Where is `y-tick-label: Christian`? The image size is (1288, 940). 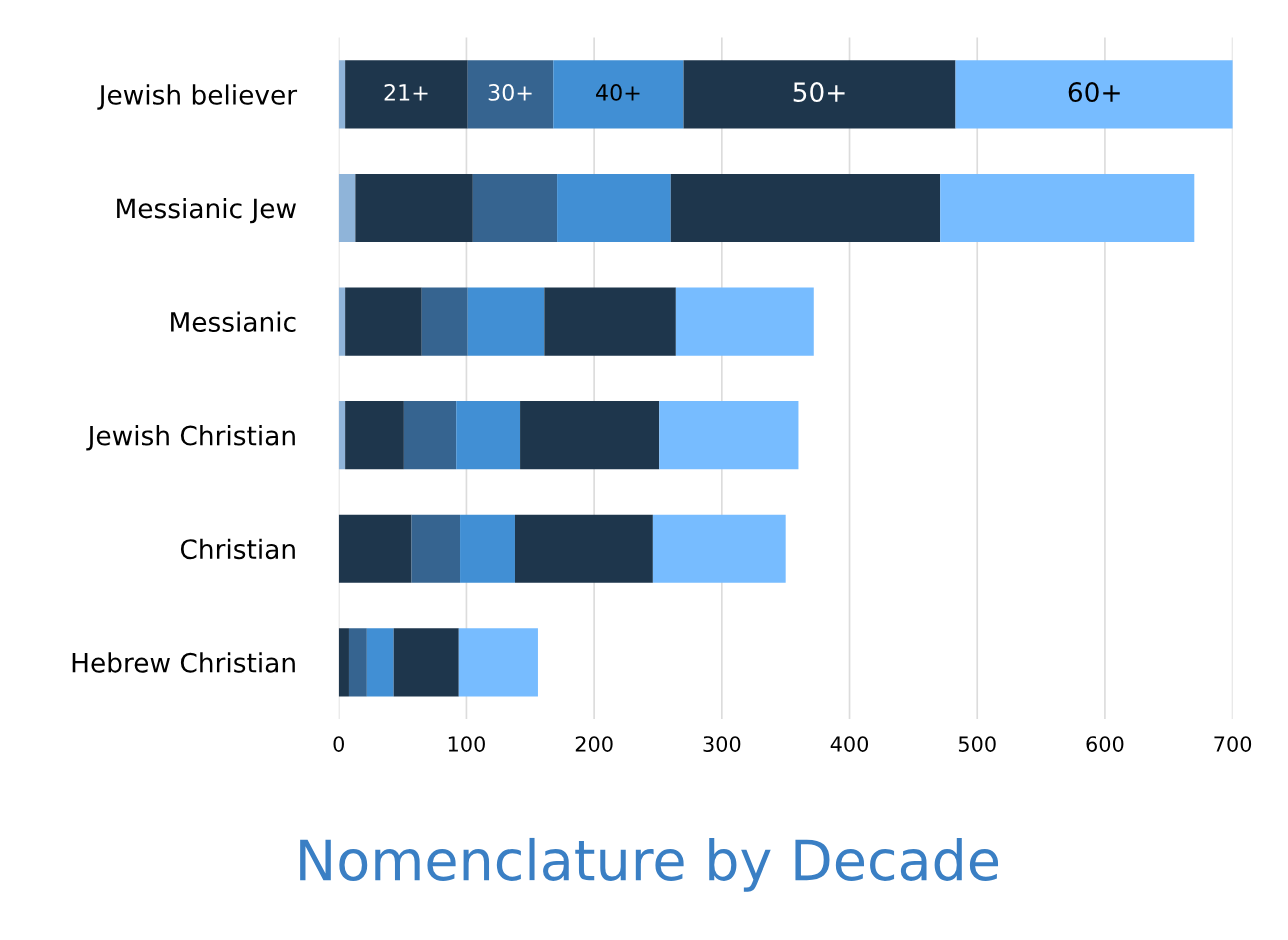 y-tick-label: Christian is located at coordinates (237, 549).